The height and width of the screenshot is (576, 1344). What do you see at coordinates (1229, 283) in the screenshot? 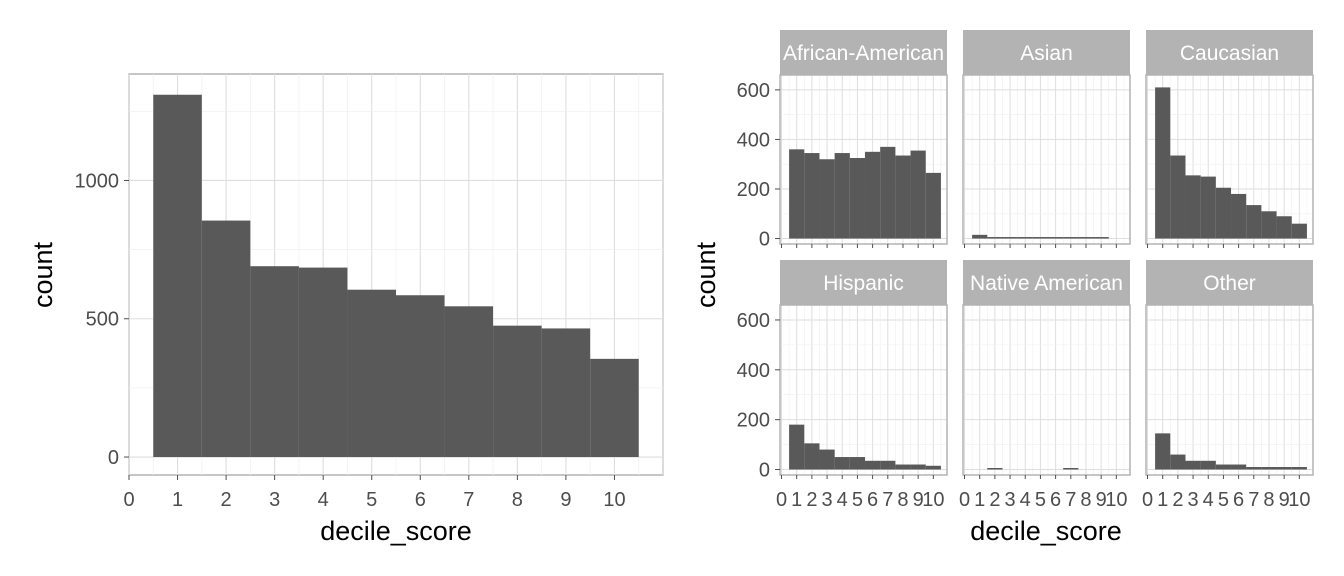
I see `facet-strip-label: Other` at bounding box center [1229, 283].